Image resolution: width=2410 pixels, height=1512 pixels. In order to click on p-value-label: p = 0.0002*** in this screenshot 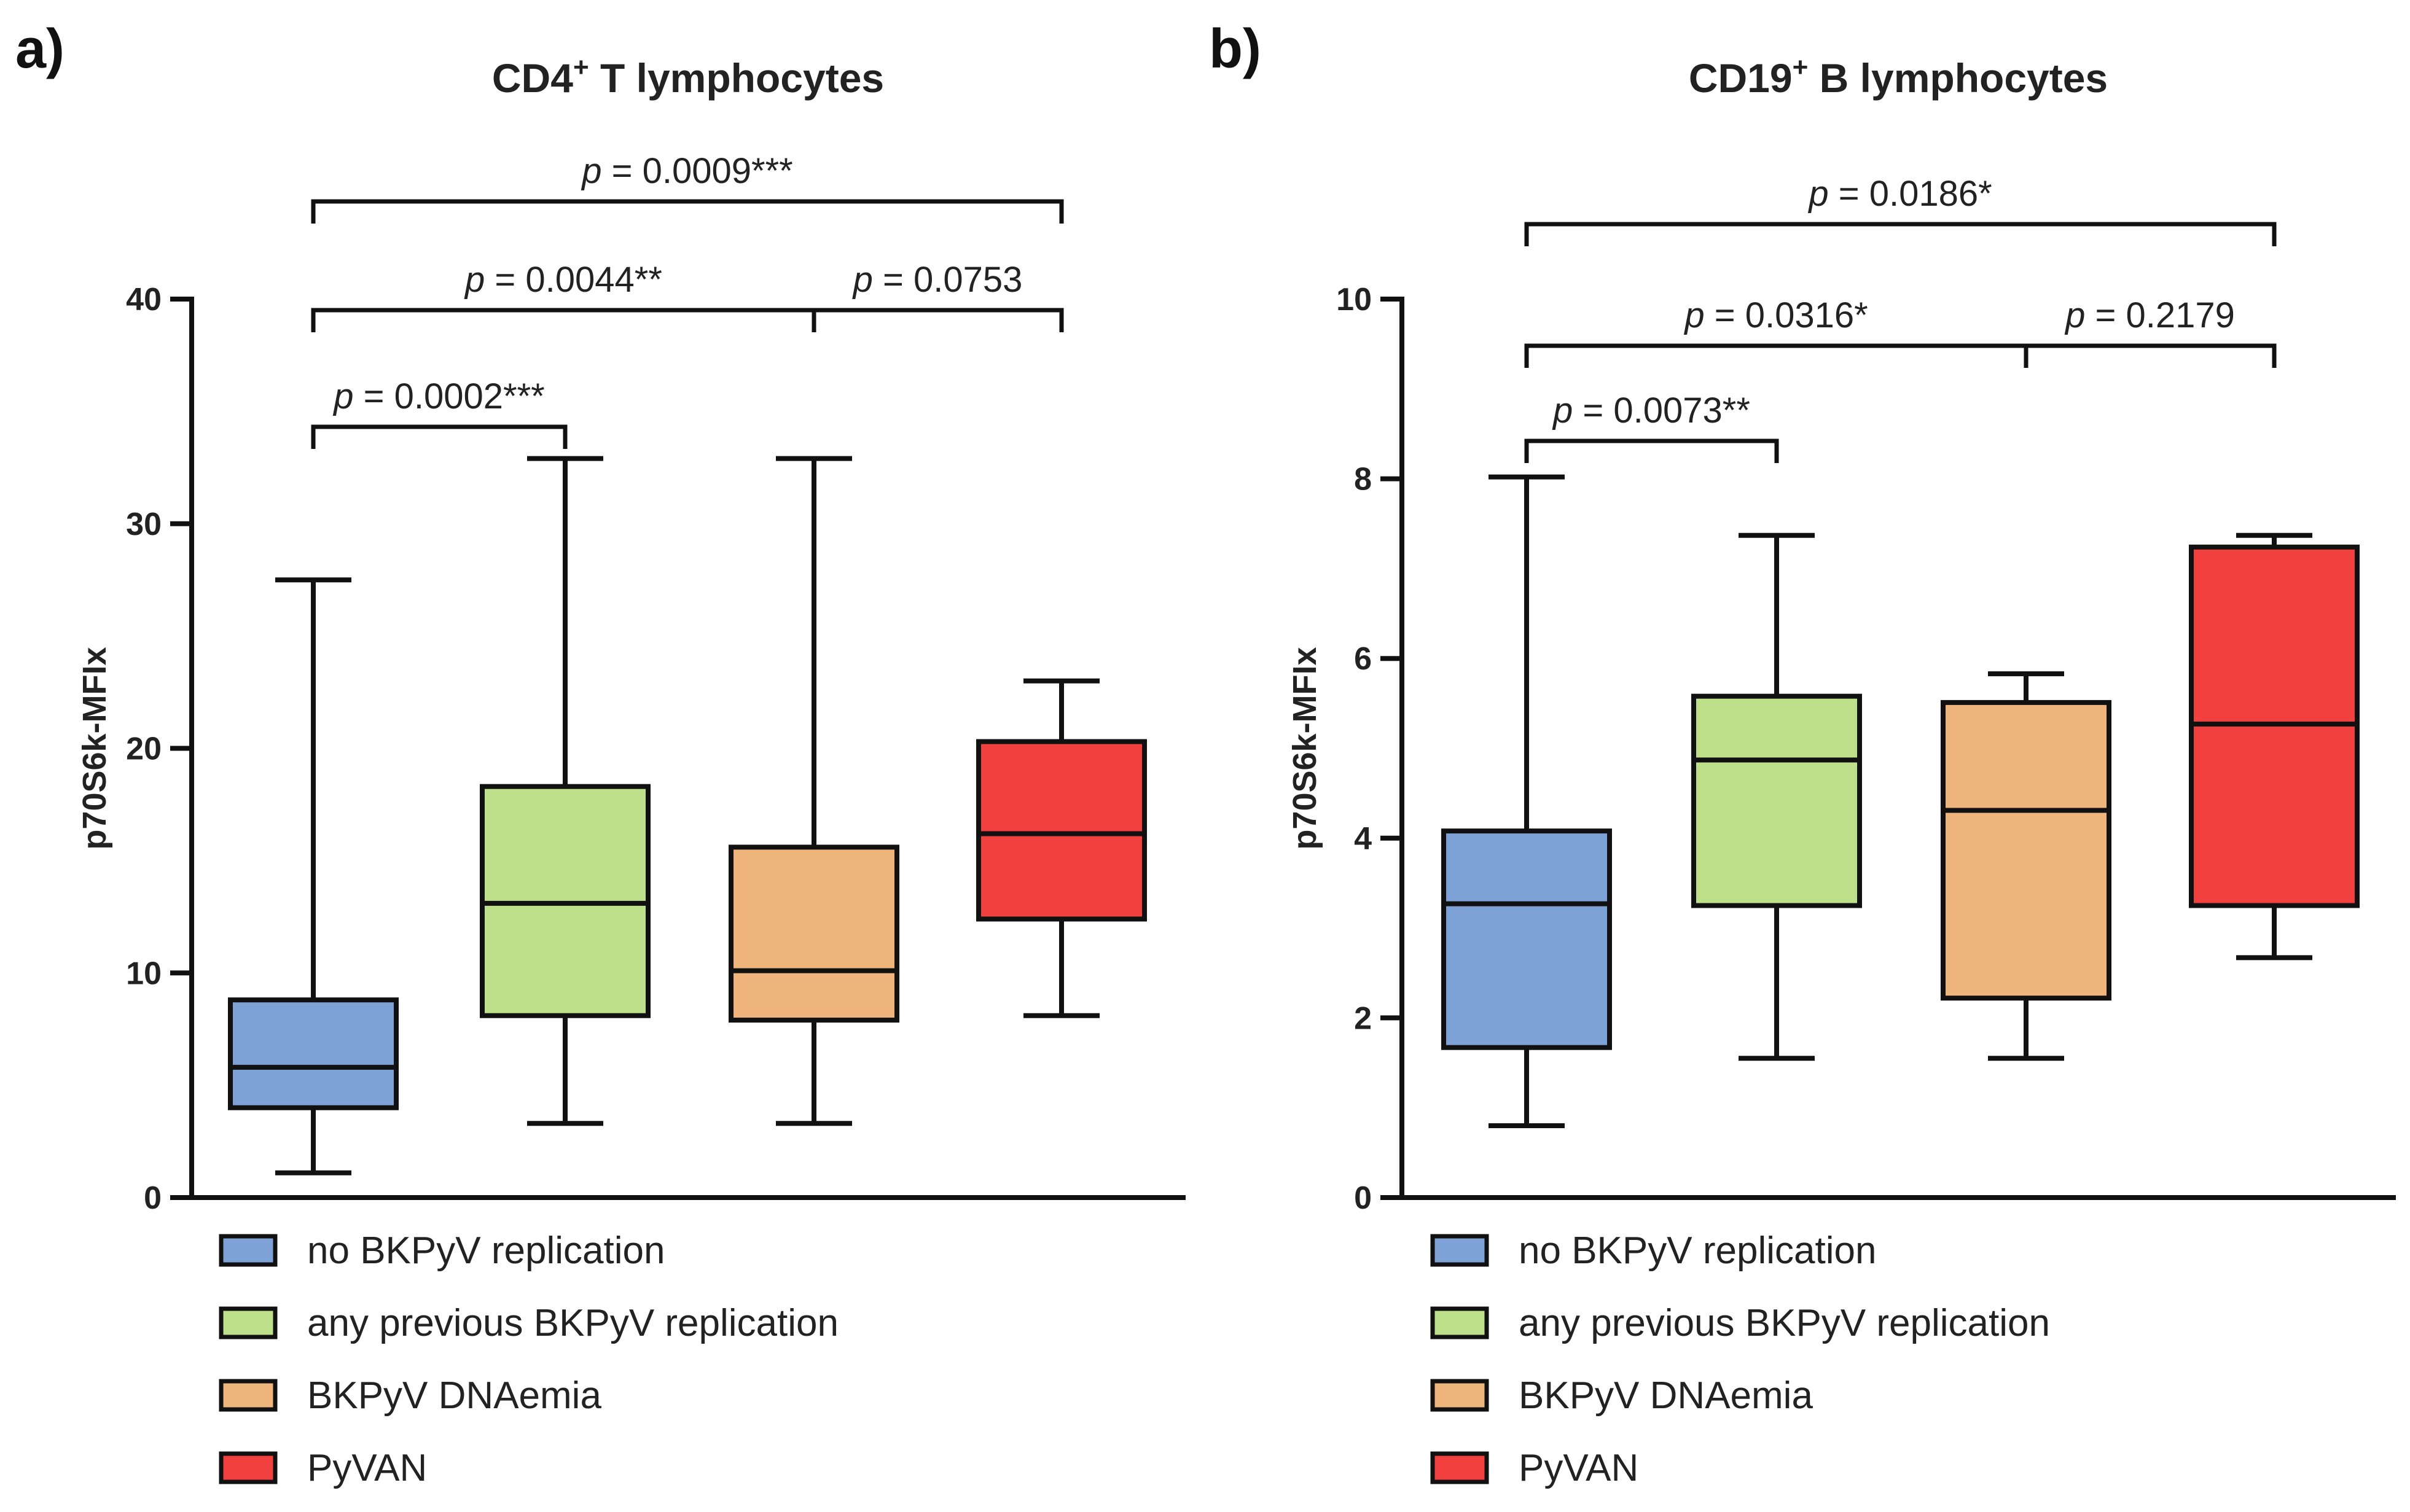, I will do `click(438, 396)`.